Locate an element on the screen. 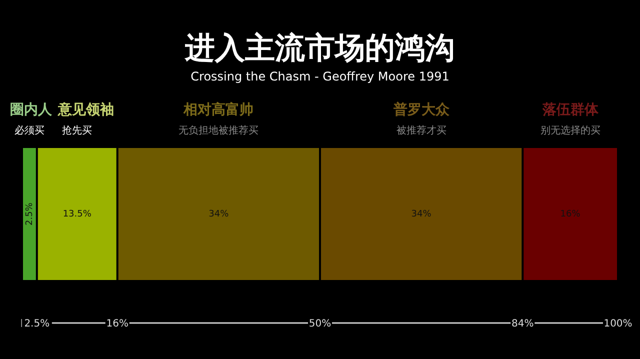 Image resolution: width=640 pixels, height=359 pixels. x-tick-label: 84% is located at coordinates (523, 324).